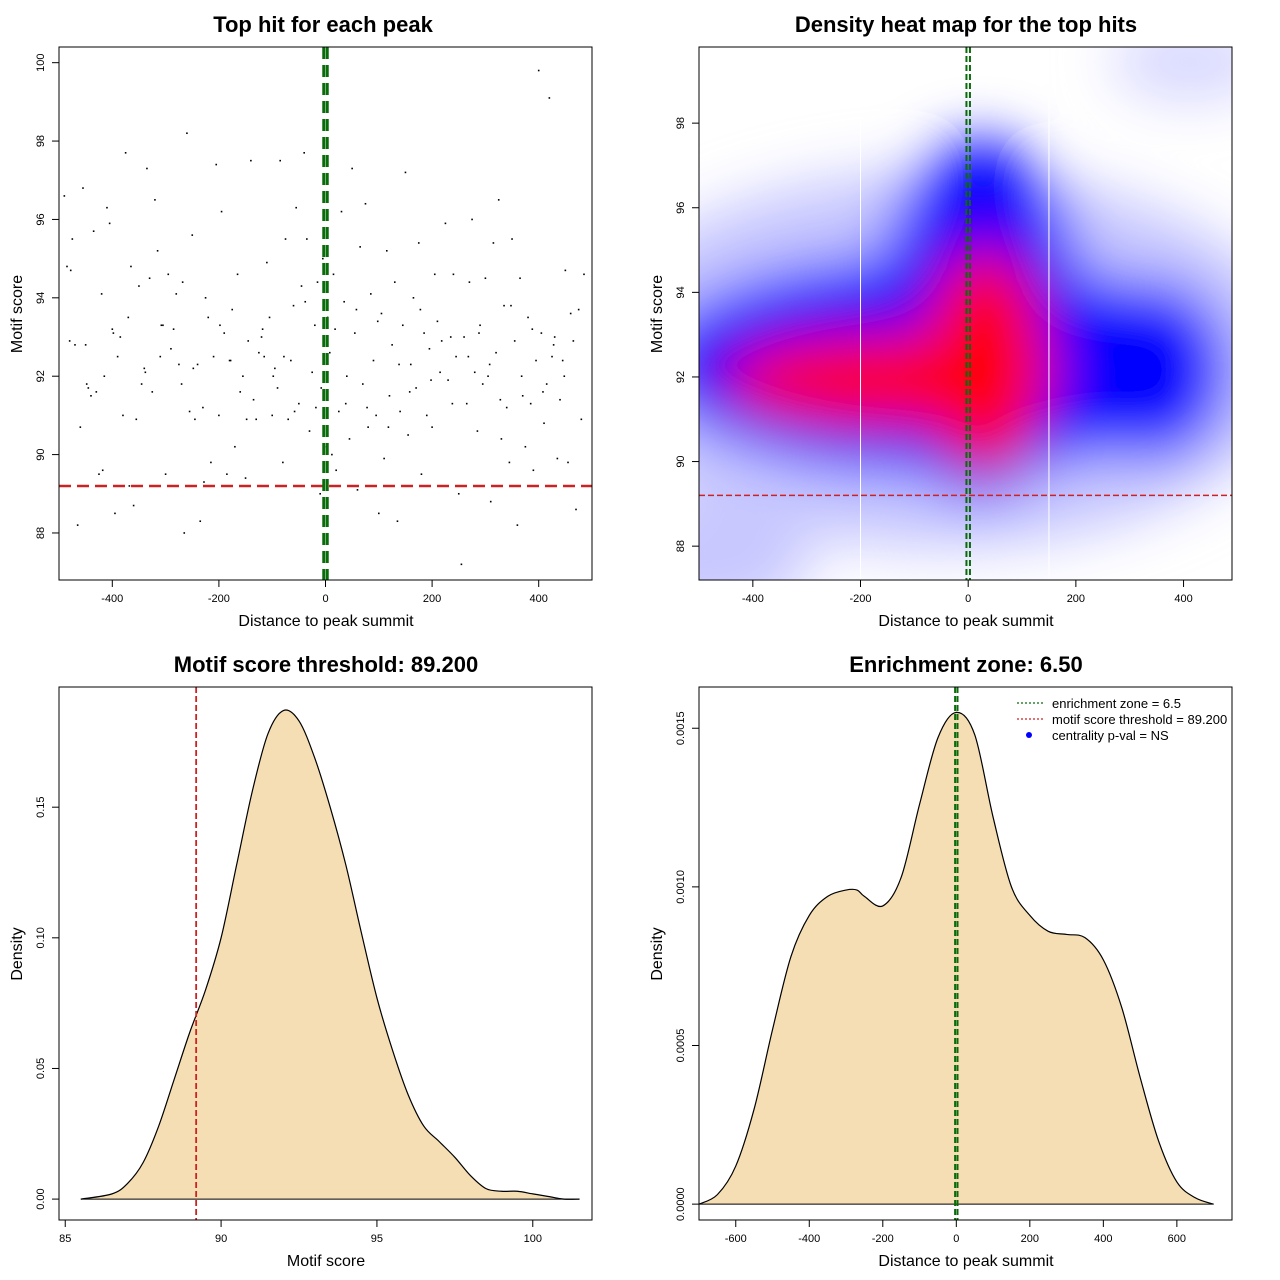 This screenshot has width=1280, height=1280. Describe the element at coordinates (681, 461) in the screenshot. I see `y-tick-label: 90` at that location.